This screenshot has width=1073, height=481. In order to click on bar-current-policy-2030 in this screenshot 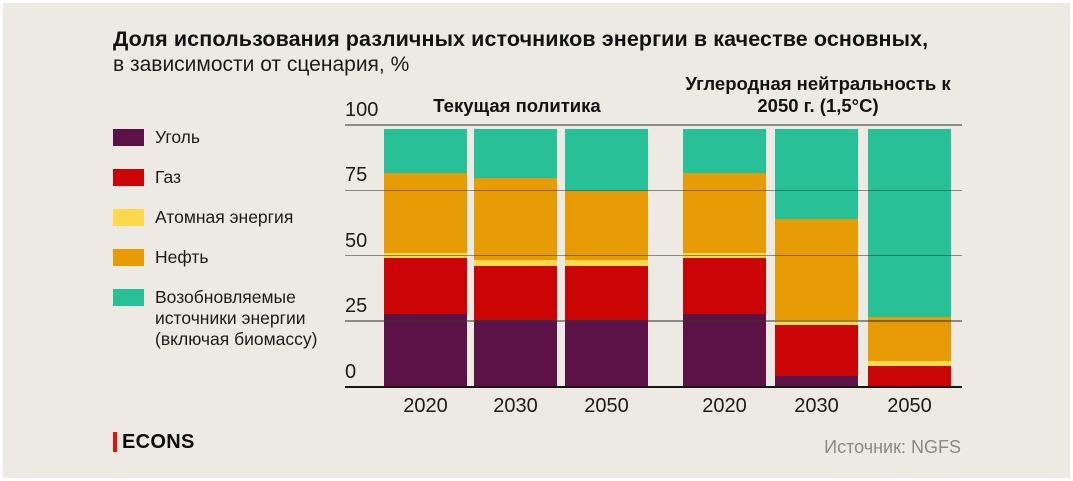, I will do `click(515, 258)`.